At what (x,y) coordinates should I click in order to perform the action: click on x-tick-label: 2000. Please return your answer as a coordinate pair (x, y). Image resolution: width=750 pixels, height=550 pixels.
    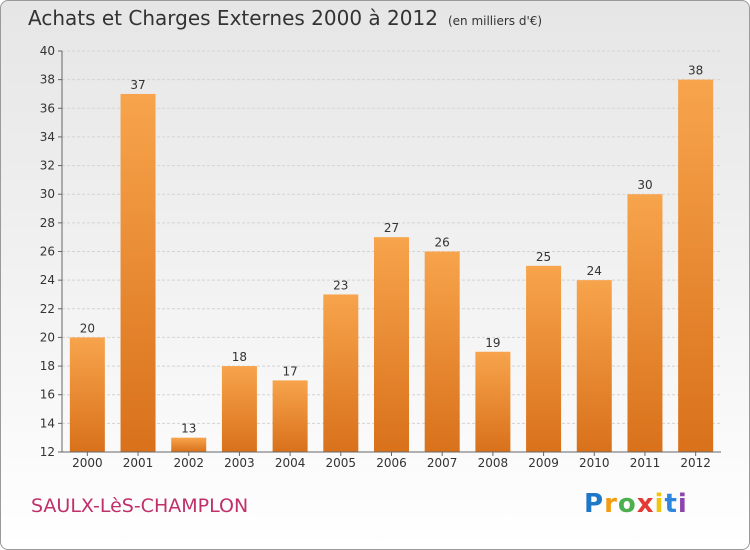
    Looking at the image, I should click on (87, 463).